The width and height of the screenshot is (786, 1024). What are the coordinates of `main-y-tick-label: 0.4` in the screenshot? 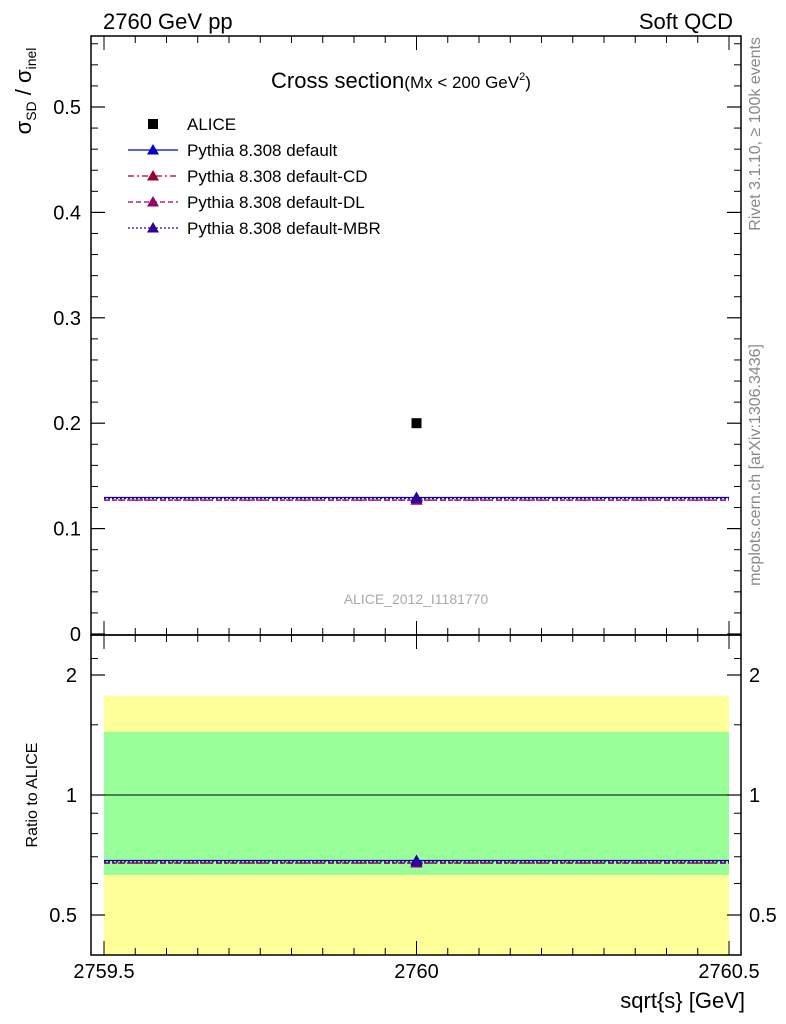 It's located at (67, 213).